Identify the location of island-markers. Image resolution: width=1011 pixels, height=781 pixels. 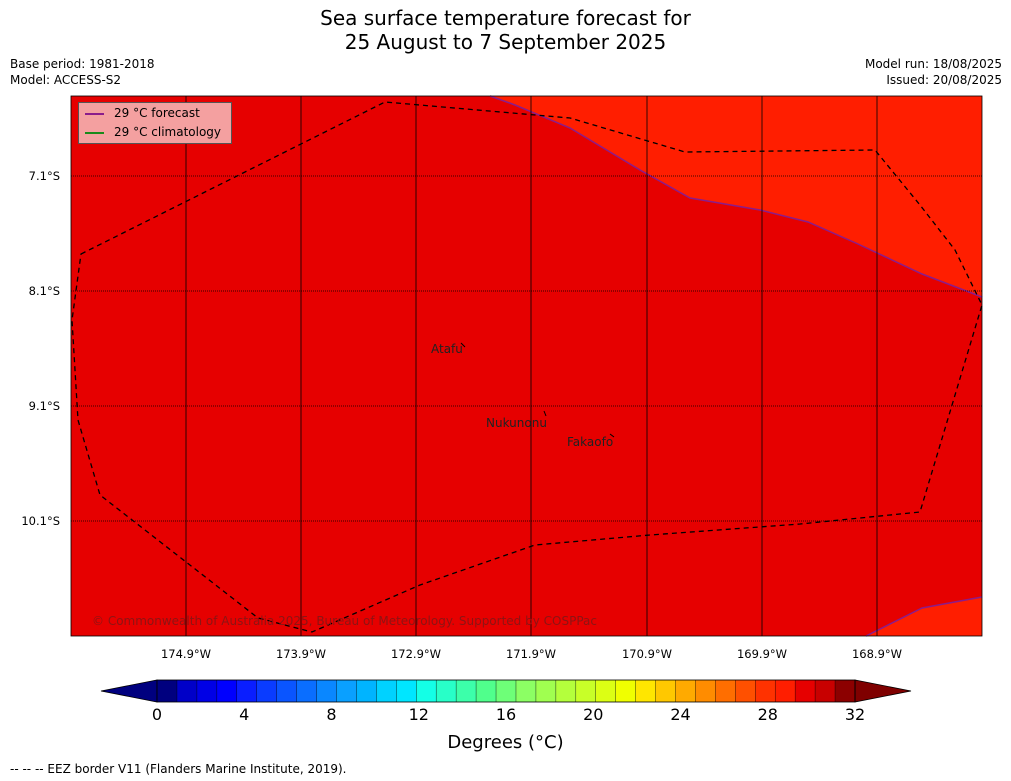
(537, 390).